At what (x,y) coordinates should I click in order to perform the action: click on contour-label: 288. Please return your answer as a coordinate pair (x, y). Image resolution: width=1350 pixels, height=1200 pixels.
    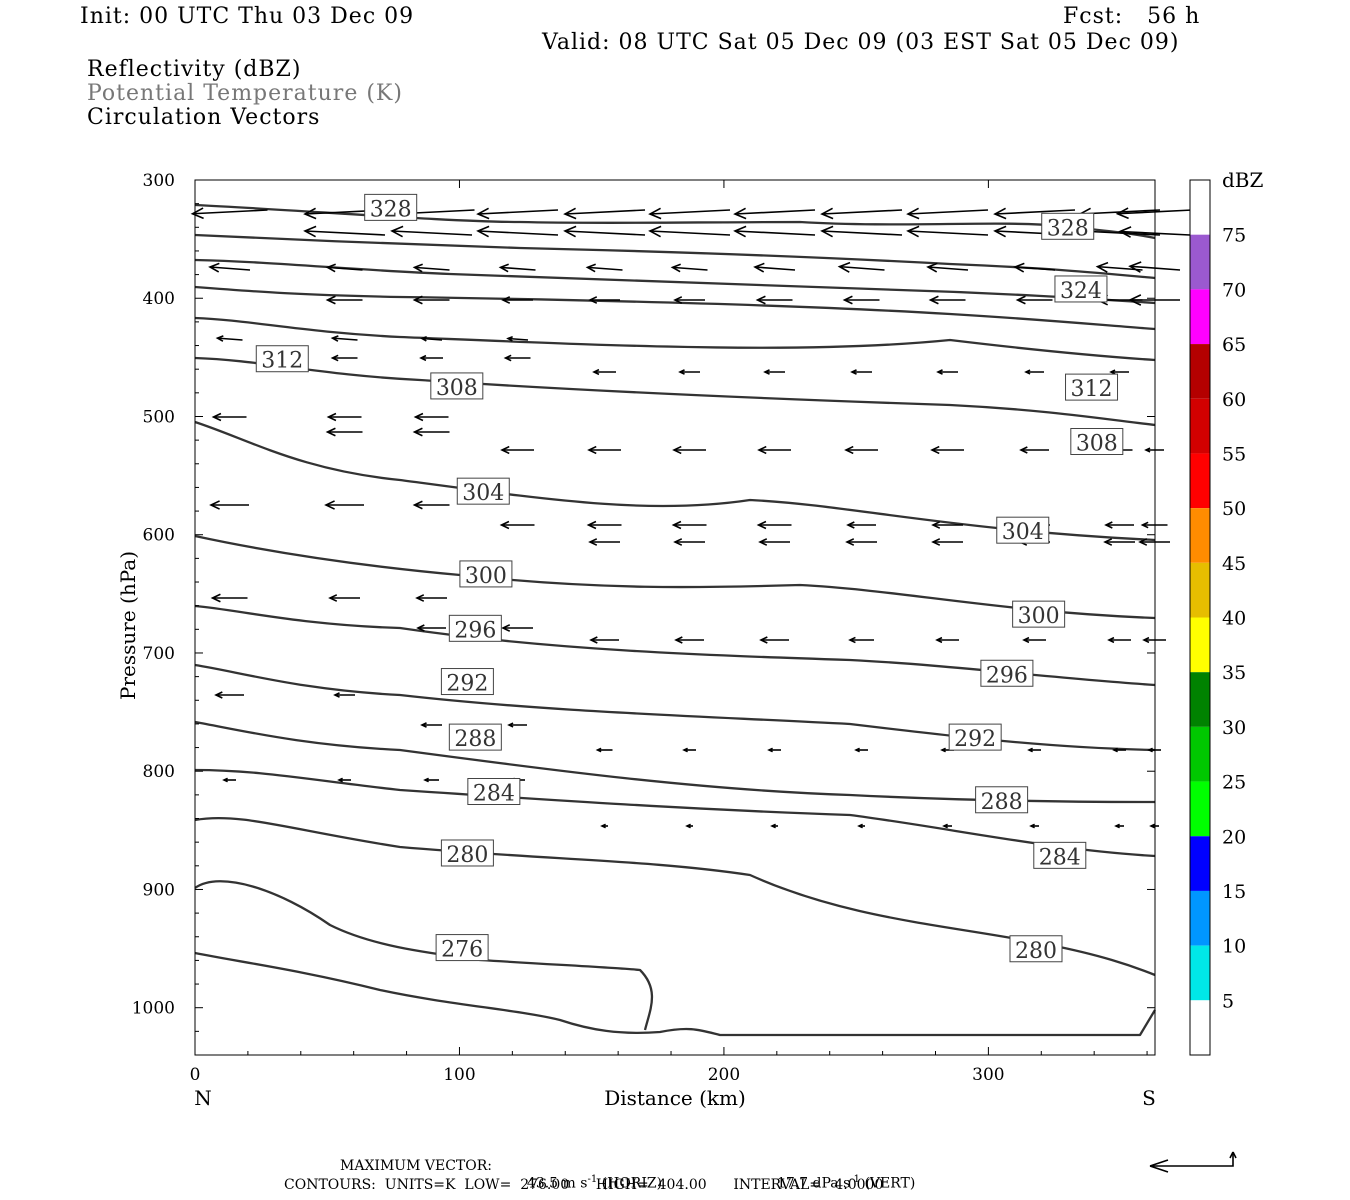
    Looking at the image, I should click on (475, 737).